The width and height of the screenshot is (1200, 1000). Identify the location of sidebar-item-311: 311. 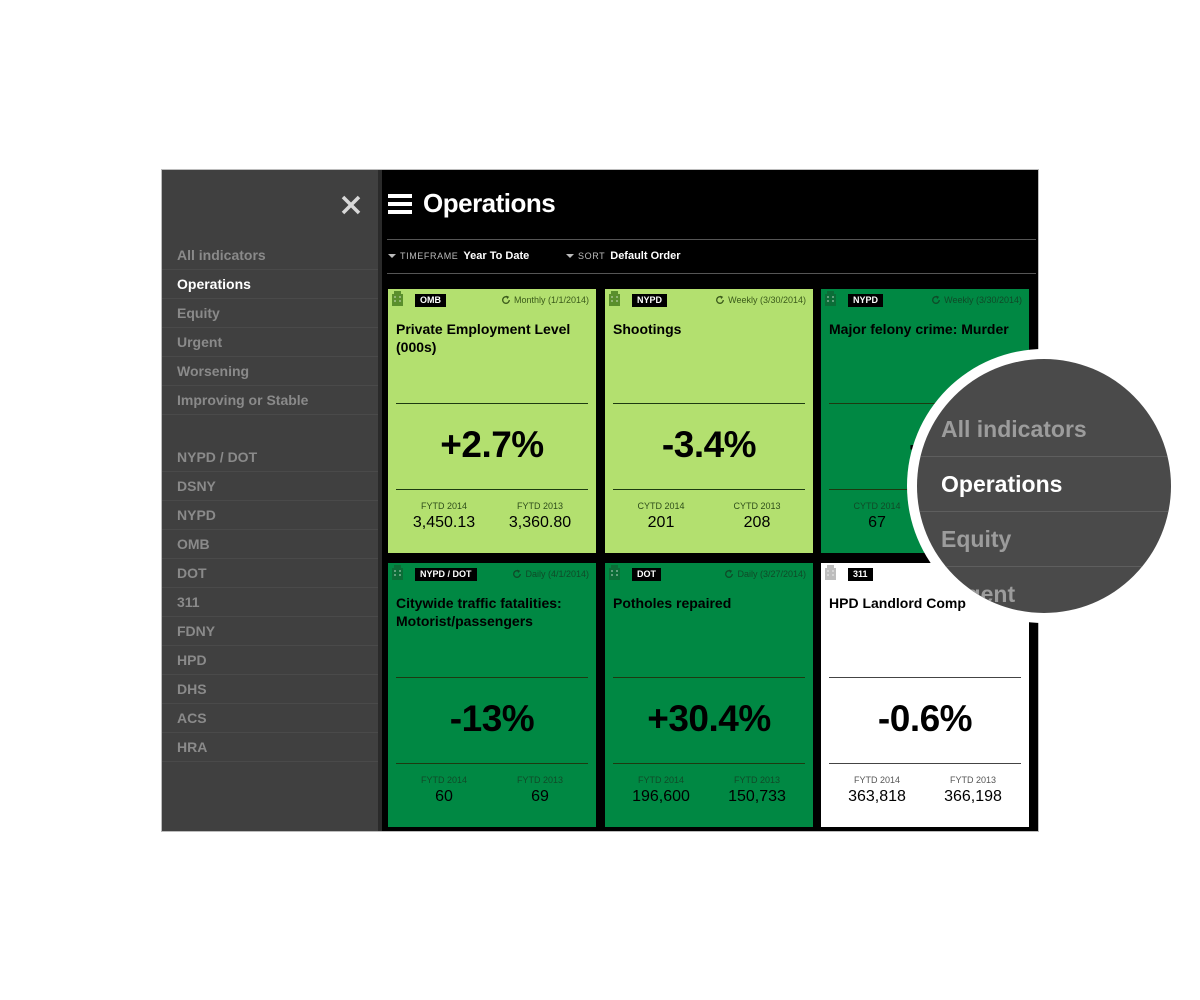
(270, 602).